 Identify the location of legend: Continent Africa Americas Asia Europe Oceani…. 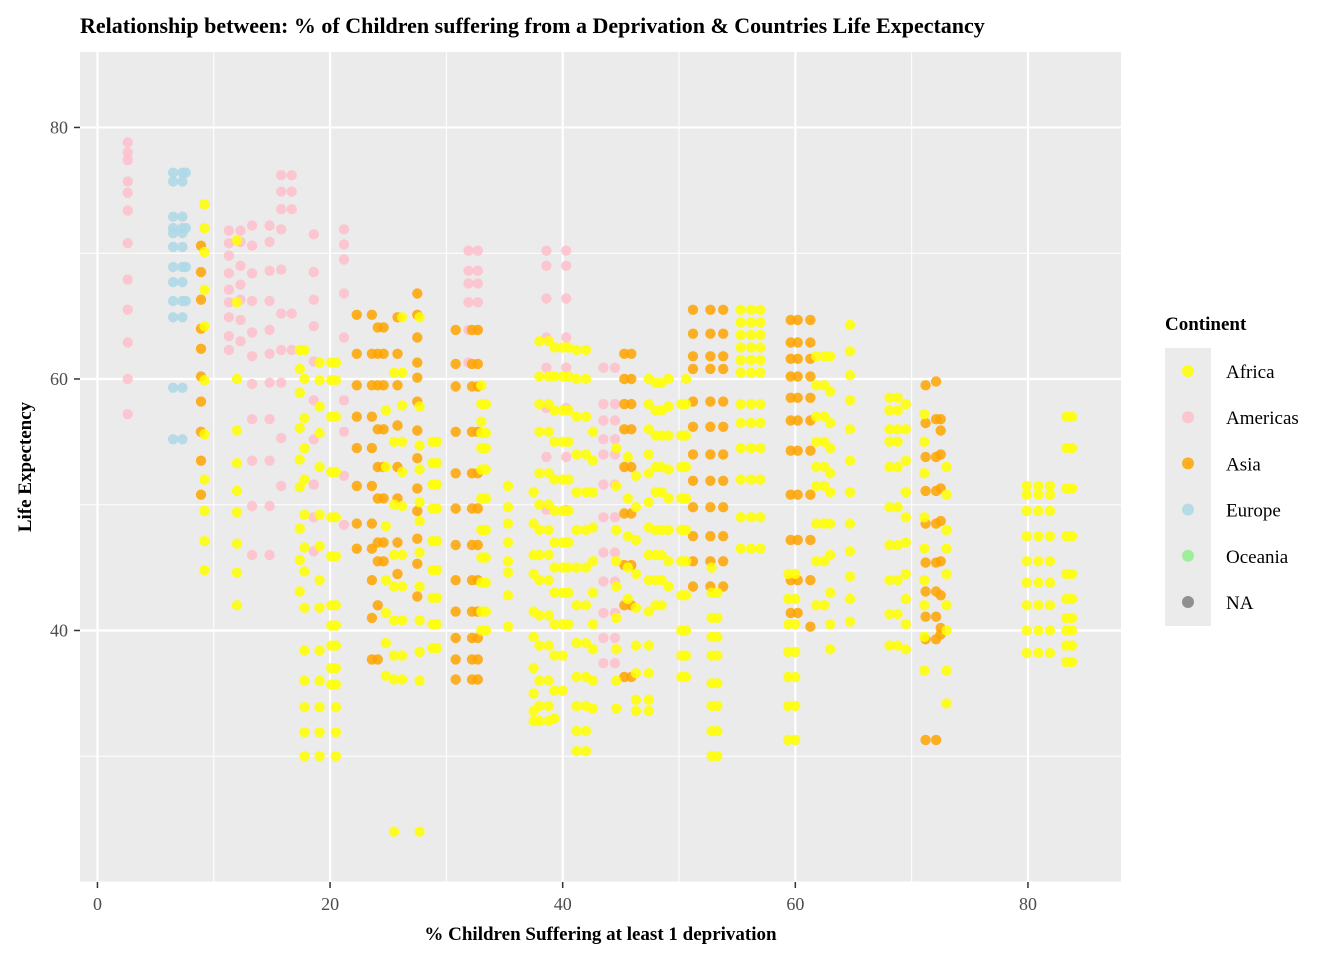
(1232, 470).